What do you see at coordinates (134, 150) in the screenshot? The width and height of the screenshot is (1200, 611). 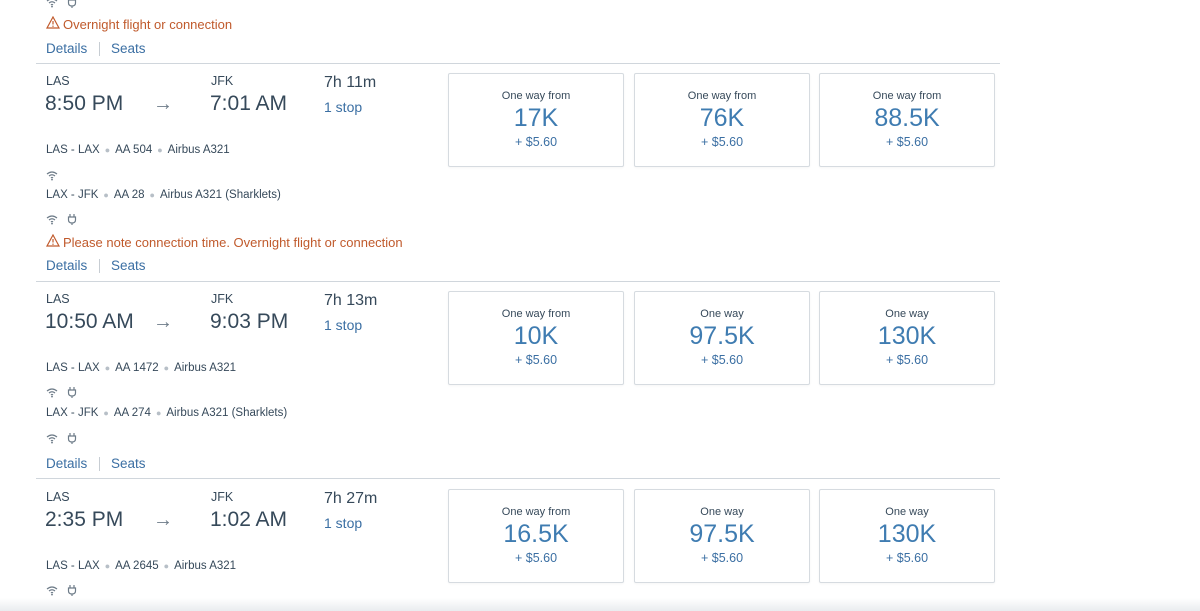 I see `segment-flight: AA 504` at bounding box center [134, 150].